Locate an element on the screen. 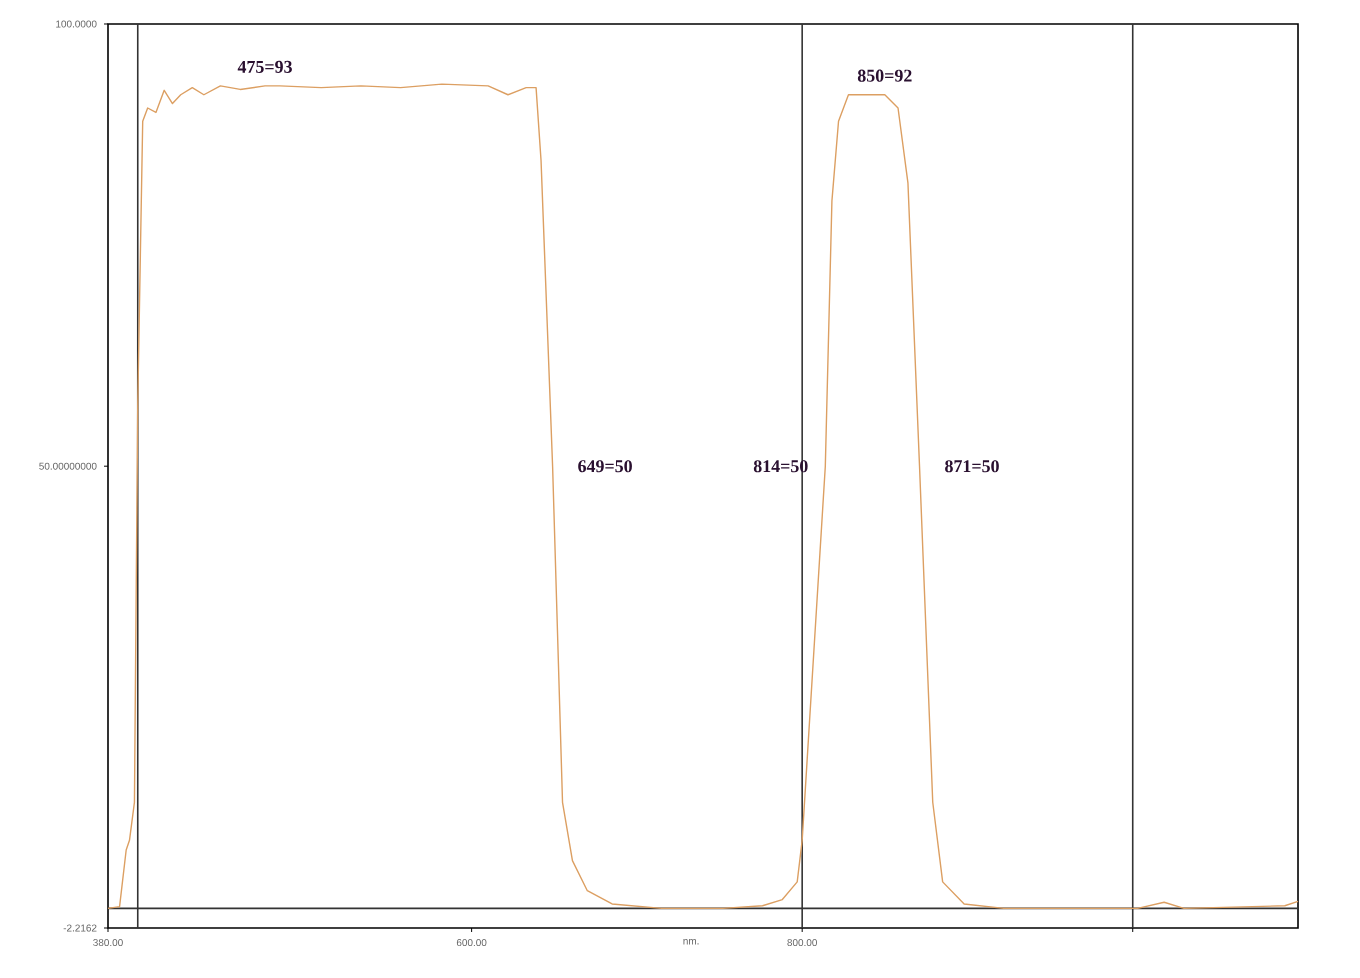  annotation: 871=50 is located at coordinates (972, 466).